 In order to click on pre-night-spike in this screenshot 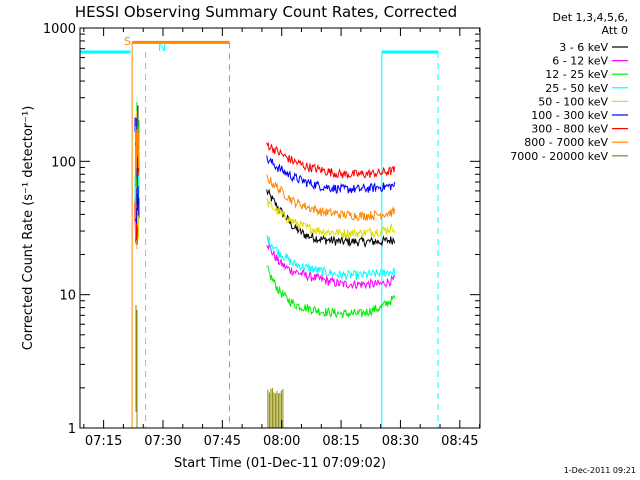, I will do `click(137, 172)`.